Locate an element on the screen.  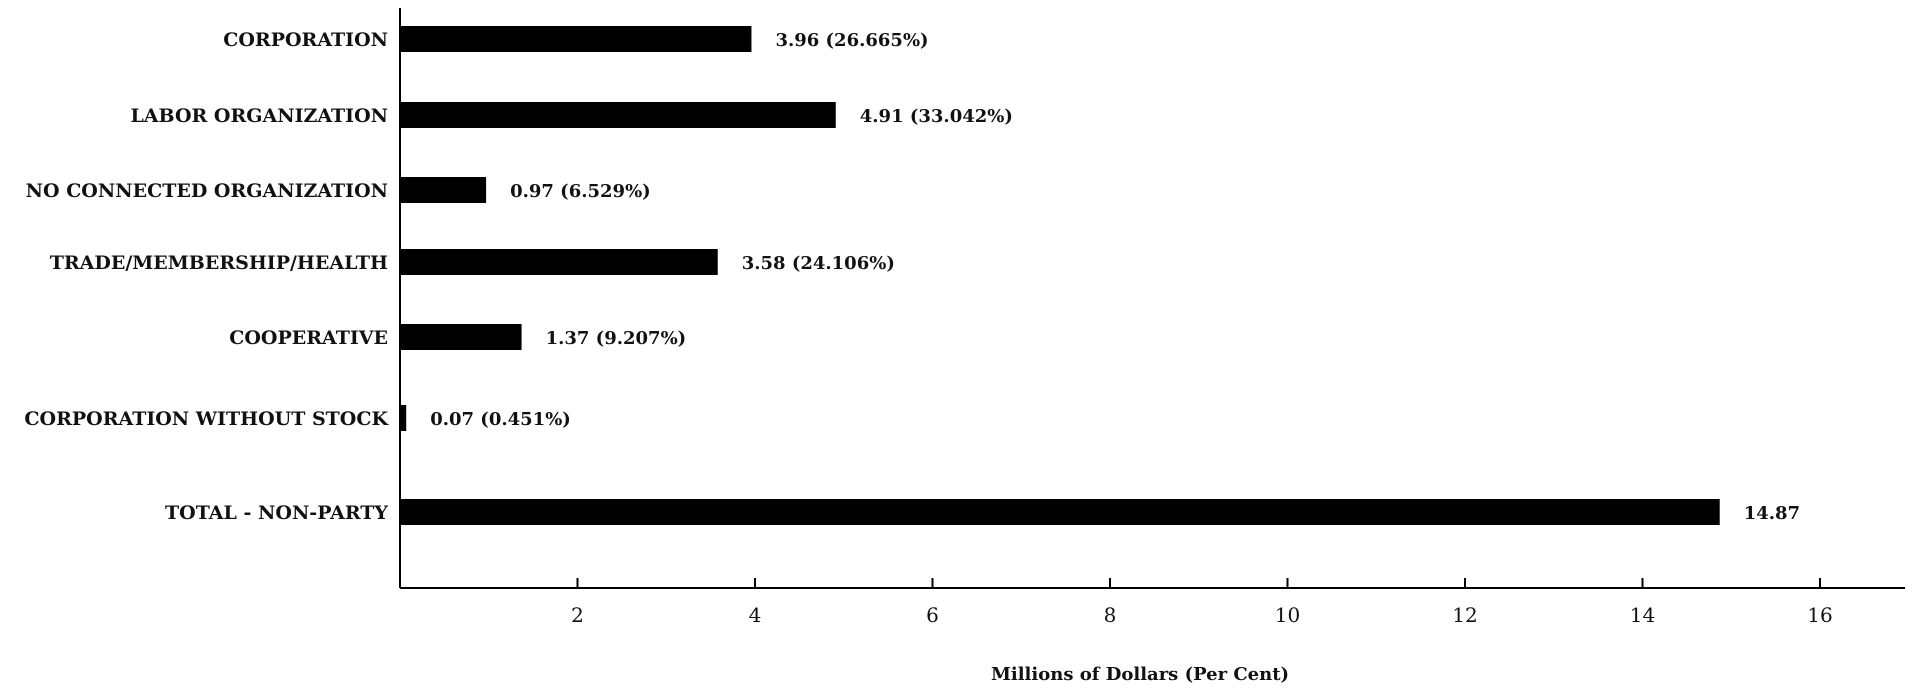
x-ticks-group: 2 4 6 8 10 12 14 16 is located at coordinates (1202, 602).